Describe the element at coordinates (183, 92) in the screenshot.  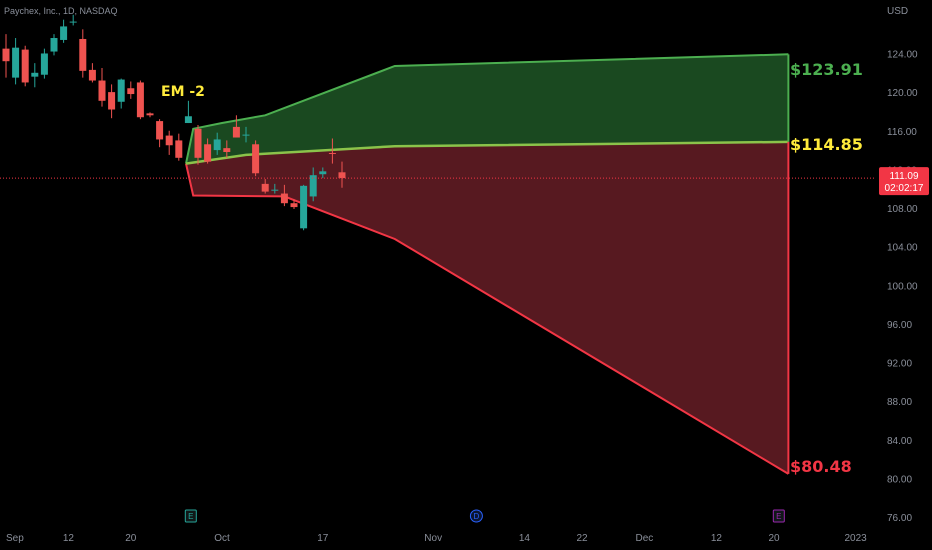
I see `expected-move-label: EM -2` at that location.